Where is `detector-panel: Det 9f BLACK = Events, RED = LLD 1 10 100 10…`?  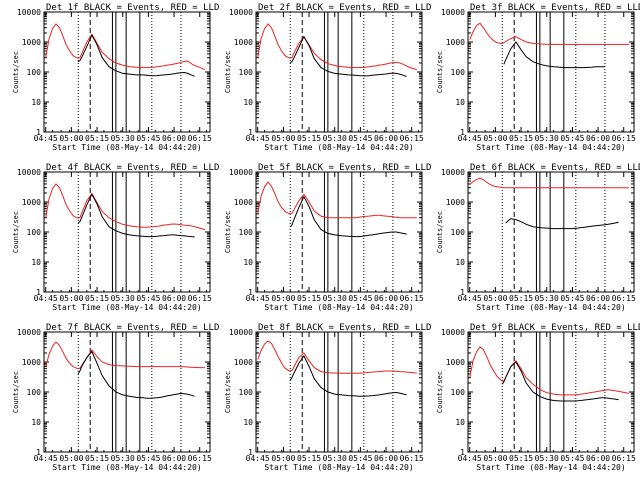
detector-panel: Det 9f BLACK = Events, RED = LLD 1 10 100 10… is located at coordinates (538, 397).